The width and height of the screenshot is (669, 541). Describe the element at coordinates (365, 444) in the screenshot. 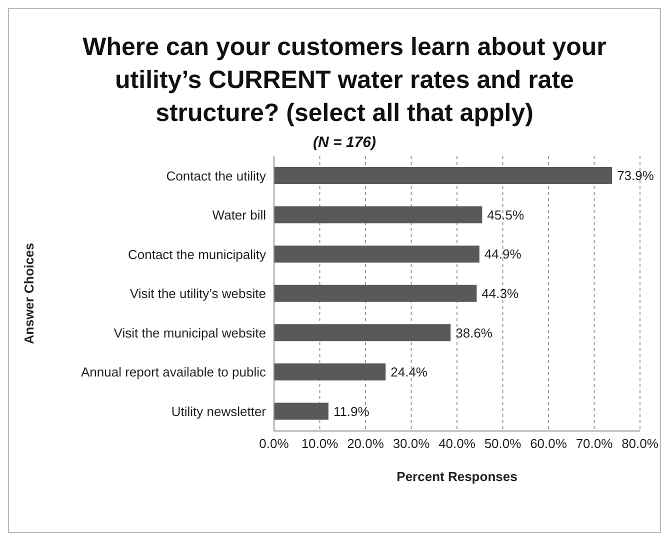

I see `x-tick-label: 20.0%` at that location.